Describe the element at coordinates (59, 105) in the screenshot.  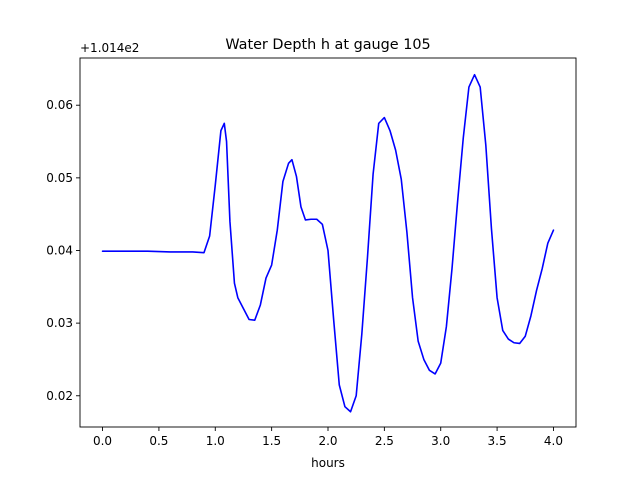
I see `y-tick-label: 0.06` at that location.